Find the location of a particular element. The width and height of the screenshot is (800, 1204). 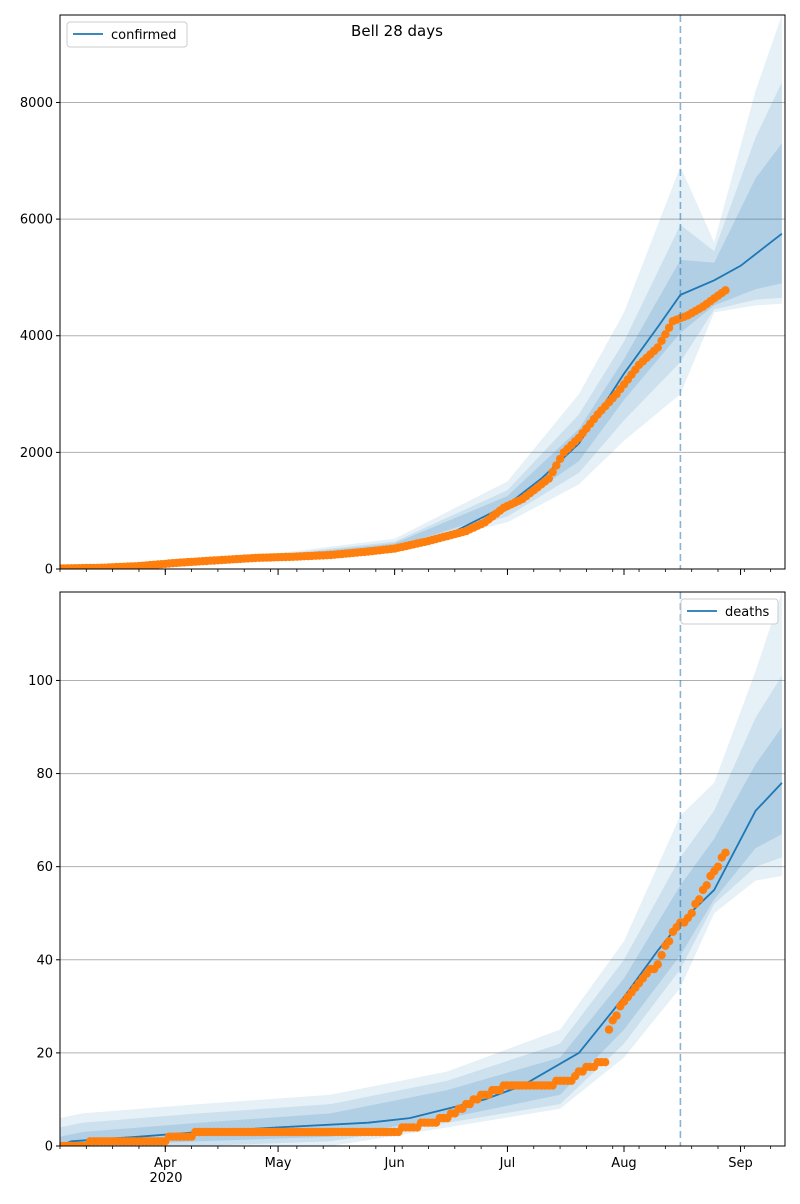

confirmed-x-axis is located at coordinates (415, 572).